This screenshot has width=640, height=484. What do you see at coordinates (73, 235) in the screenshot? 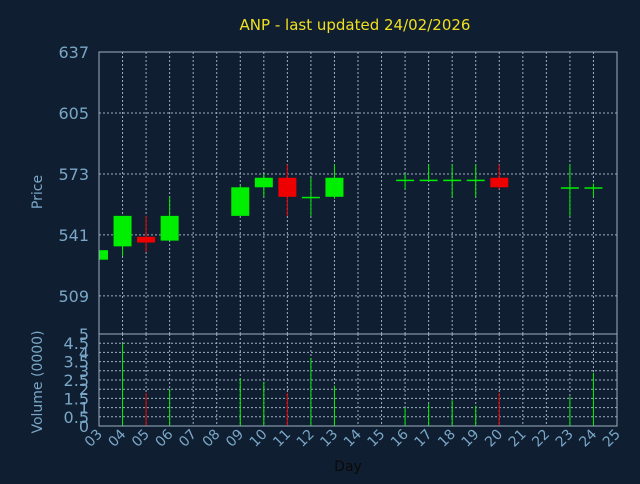
I see `price-tick-label: 541` at bounding box center [73, 235].